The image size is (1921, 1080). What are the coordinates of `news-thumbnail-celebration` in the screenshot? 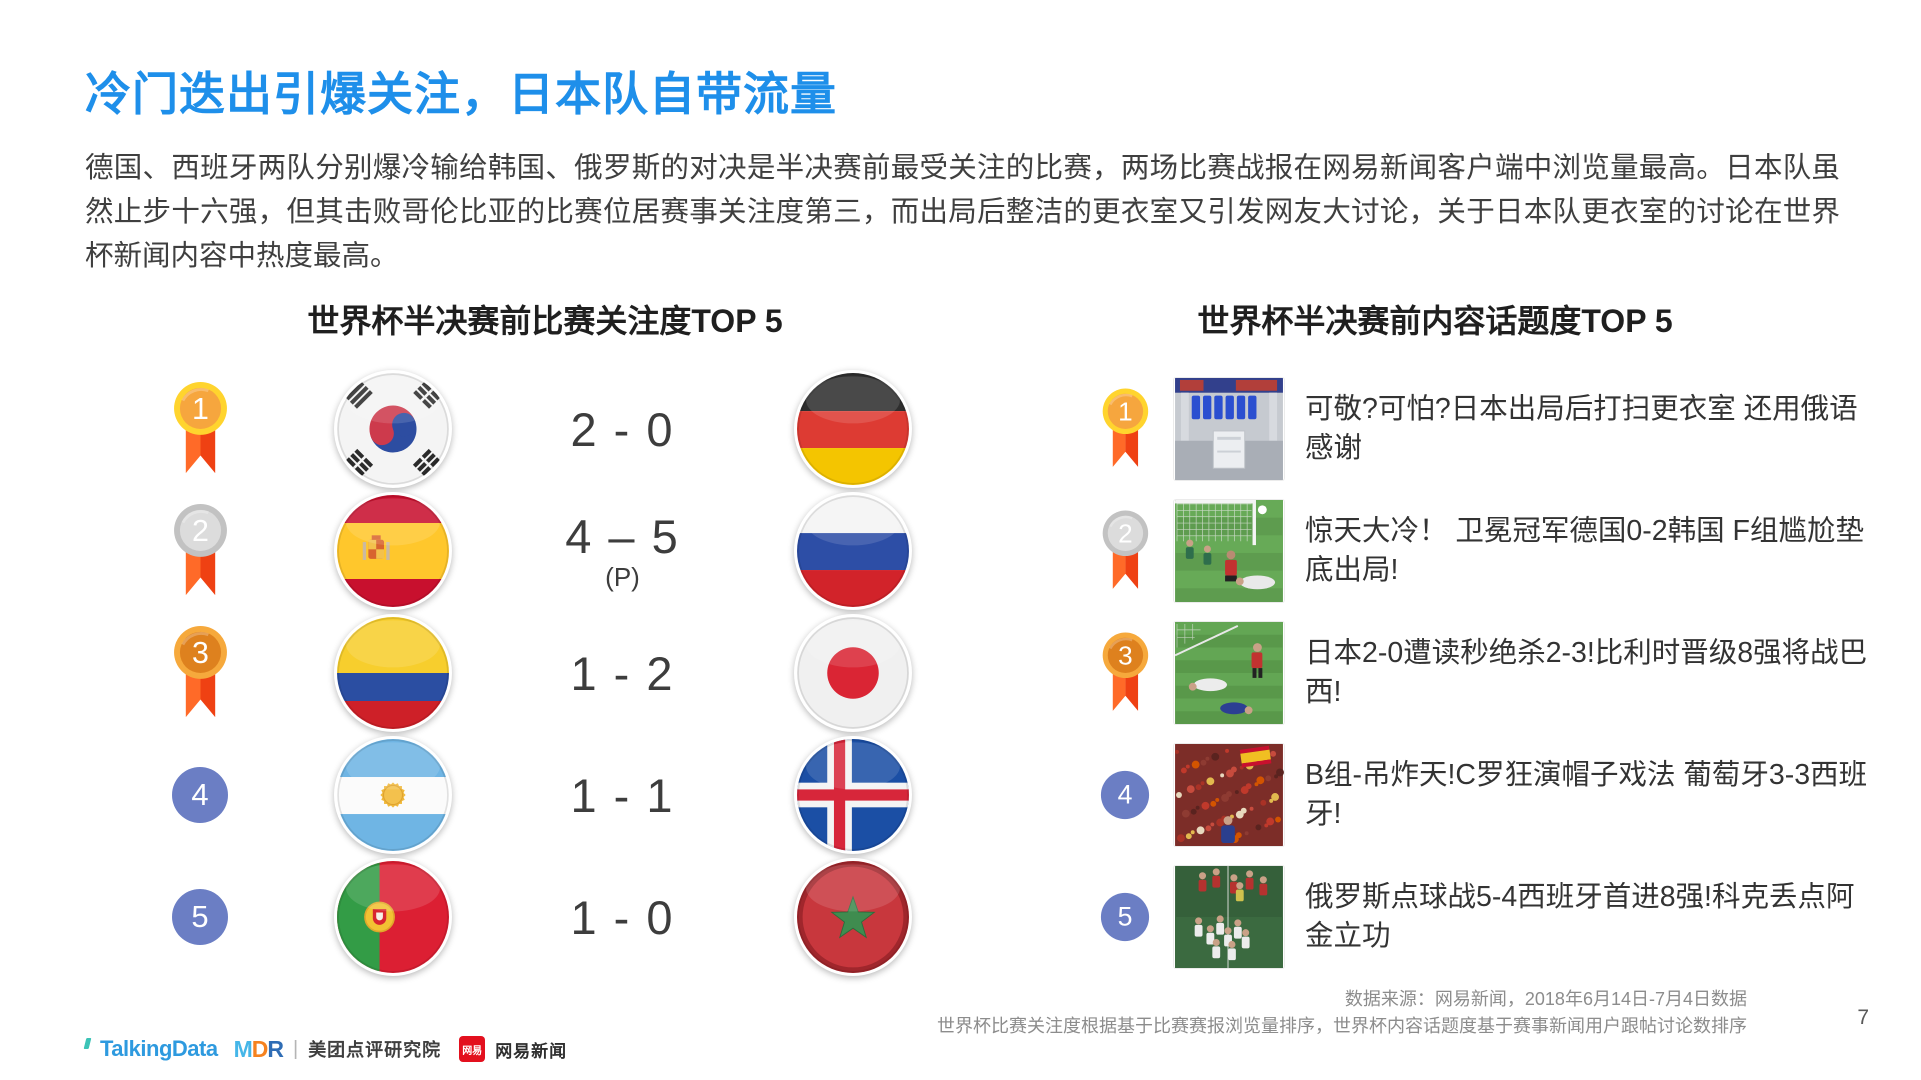 It's located at (1229, 917).